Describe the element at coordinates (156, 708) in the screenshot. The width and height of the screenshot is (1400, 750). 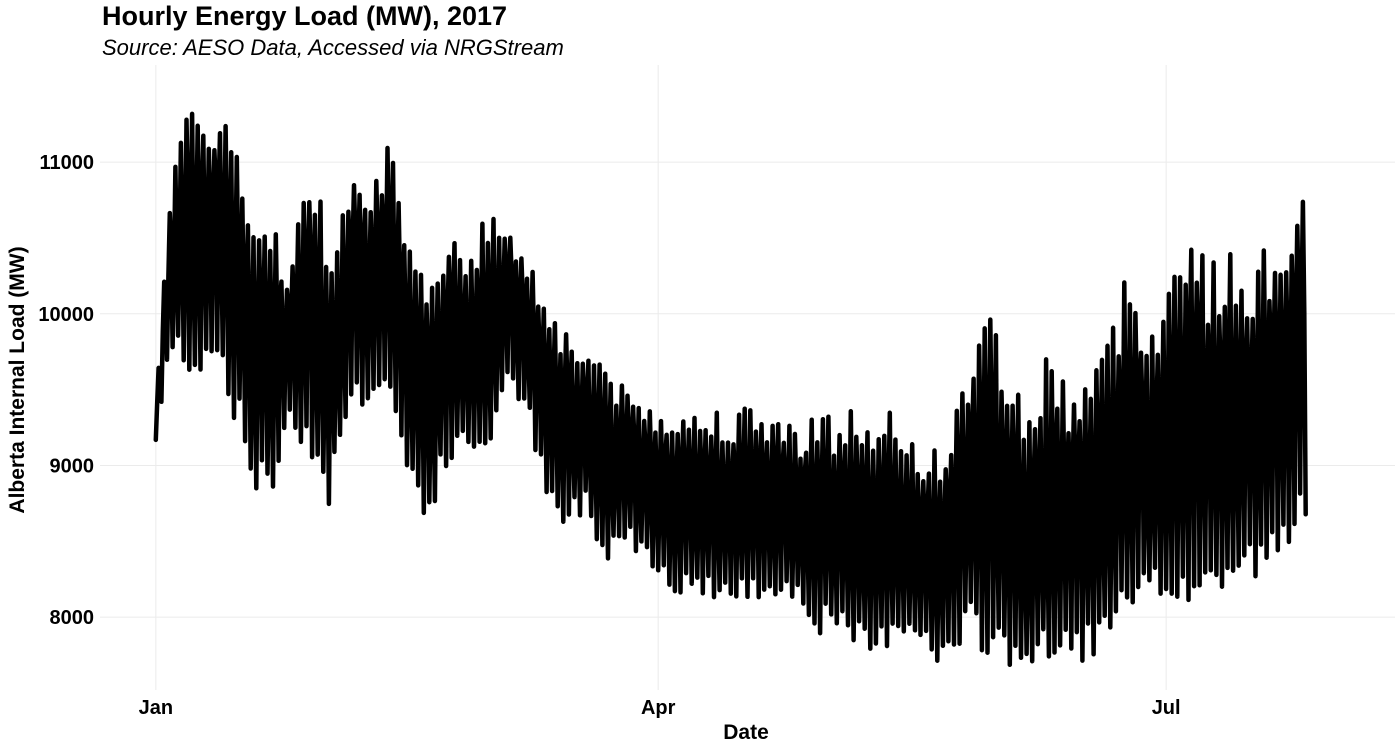
I see `x-tick-label: Jan` at that location.